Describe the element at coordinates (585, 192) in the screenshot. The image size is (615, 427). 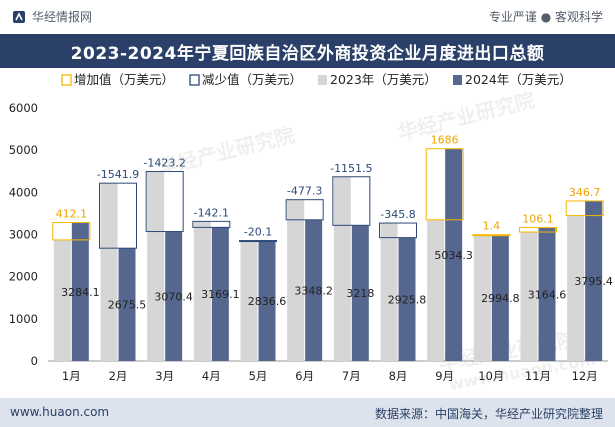
I see `change-value-label: 346.7` at that location.